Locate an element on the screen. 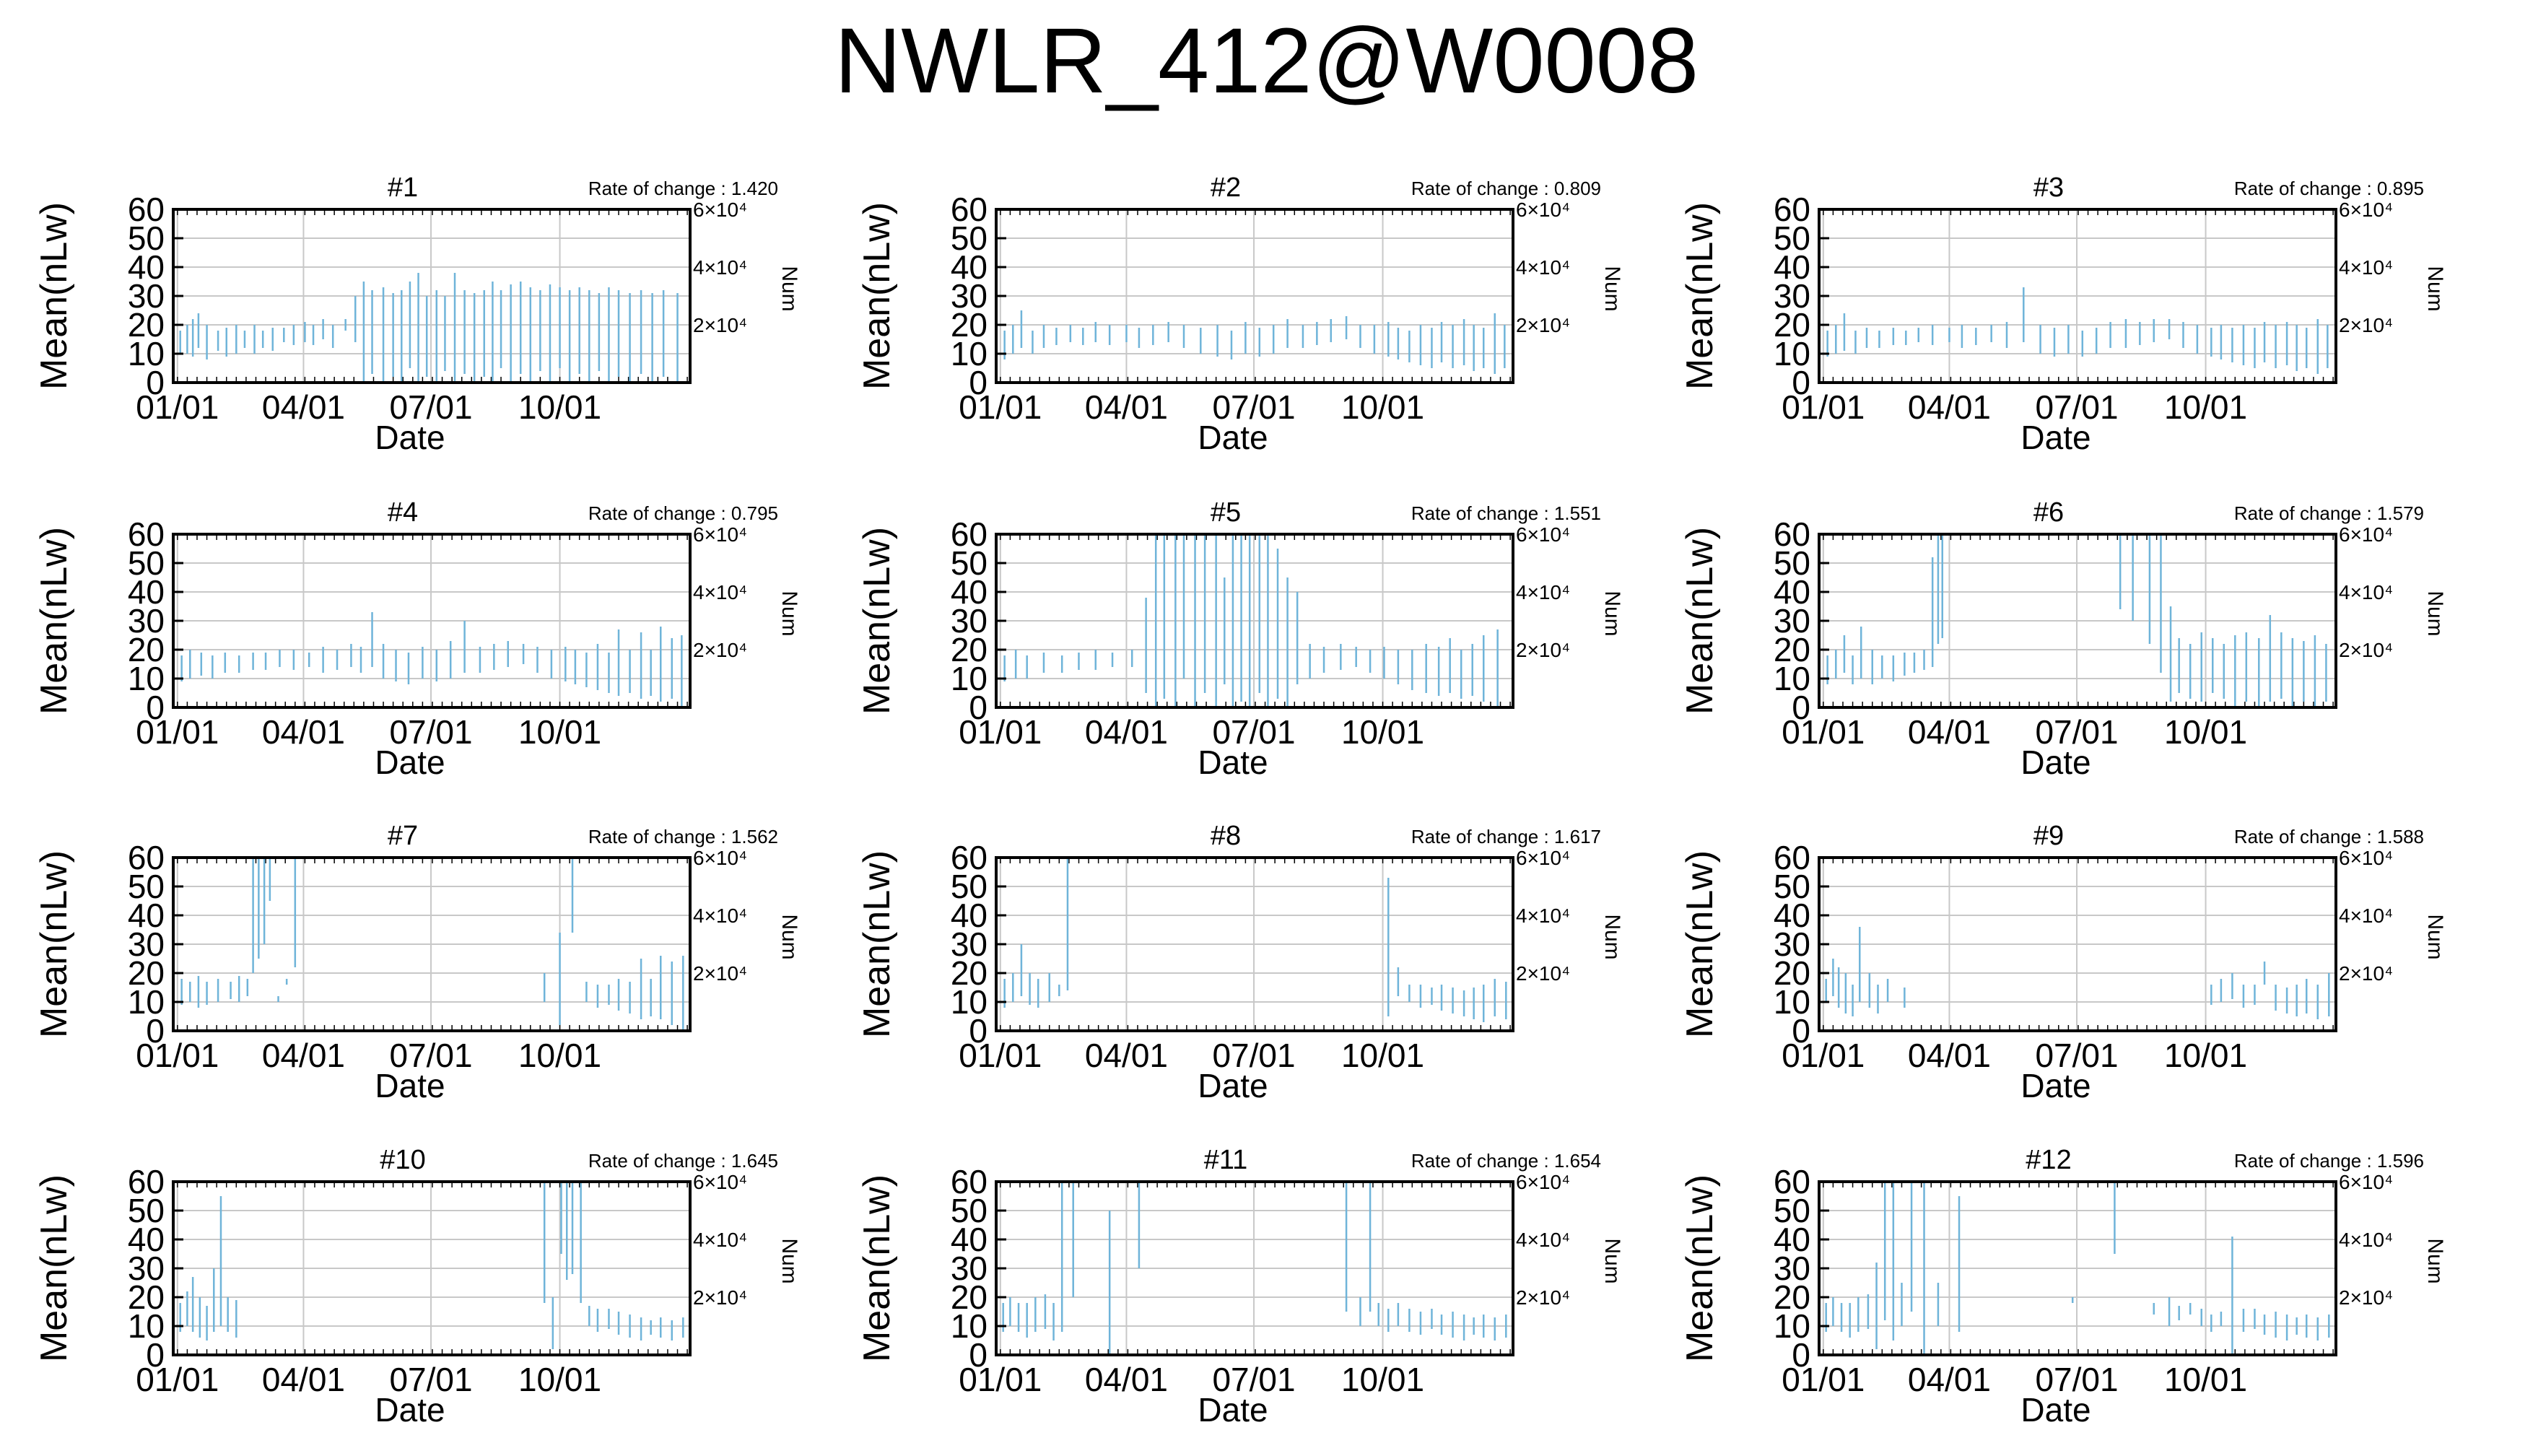 This screenshot has height=1456, width=2533. rate-of-change-label: Rate of change : 0.809 is located at coordinates (1506, 188).